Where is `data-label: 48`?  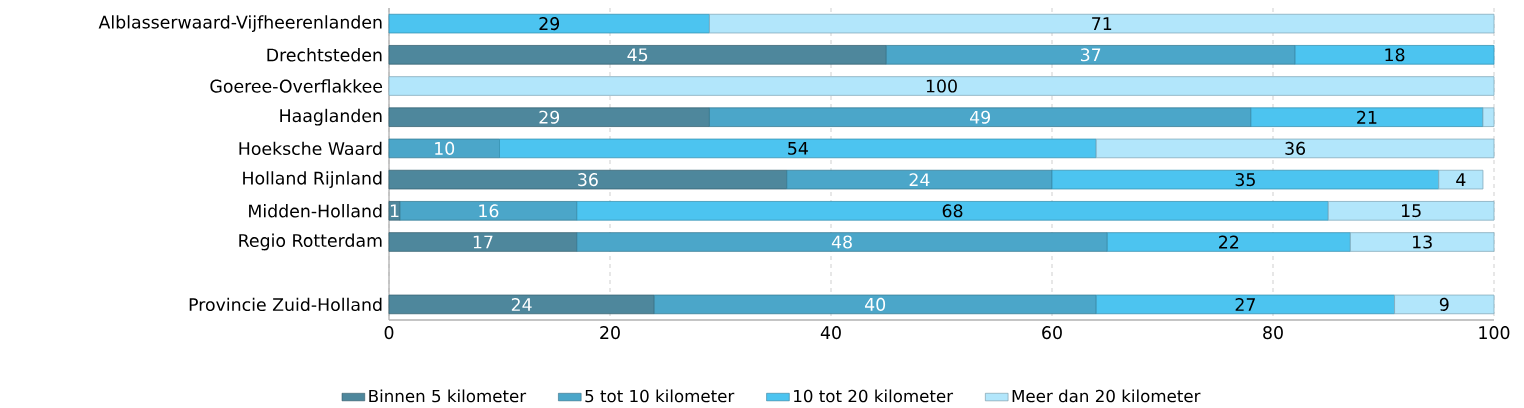
data-label: 48 is located at coordinates (841, 242).